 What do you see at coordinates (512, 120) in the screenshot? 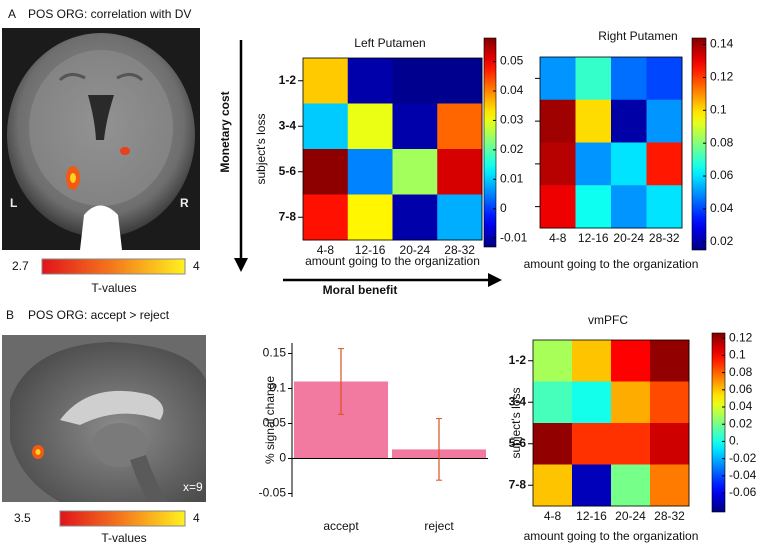
I see `colorbar-tick-label: 0.03` at bounding box center [512, 120].